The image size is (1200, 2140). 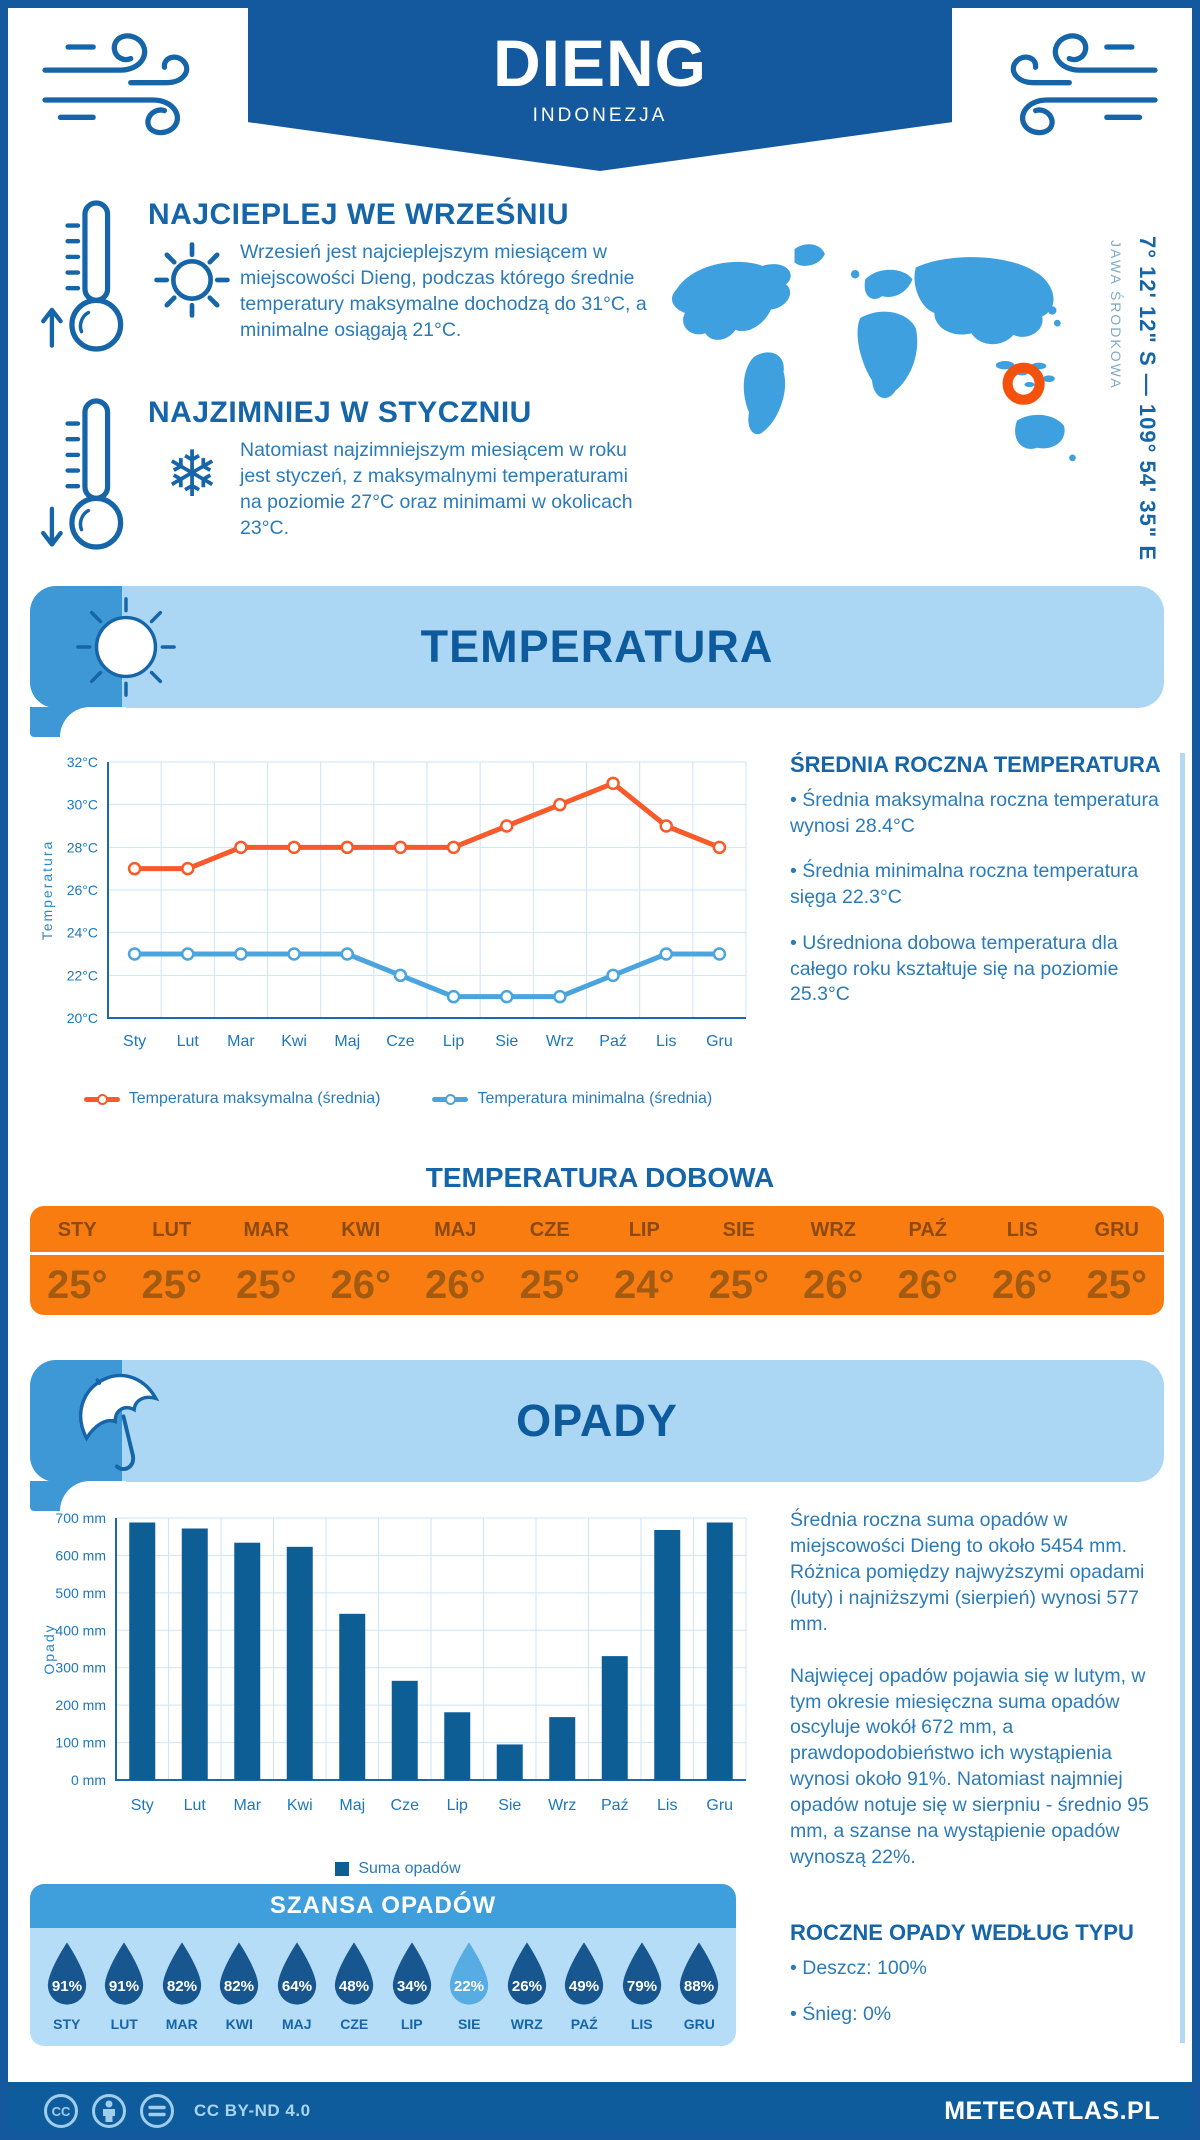 I want to click on chance-cell: 88% GRU, so click(x=700, y=1986).